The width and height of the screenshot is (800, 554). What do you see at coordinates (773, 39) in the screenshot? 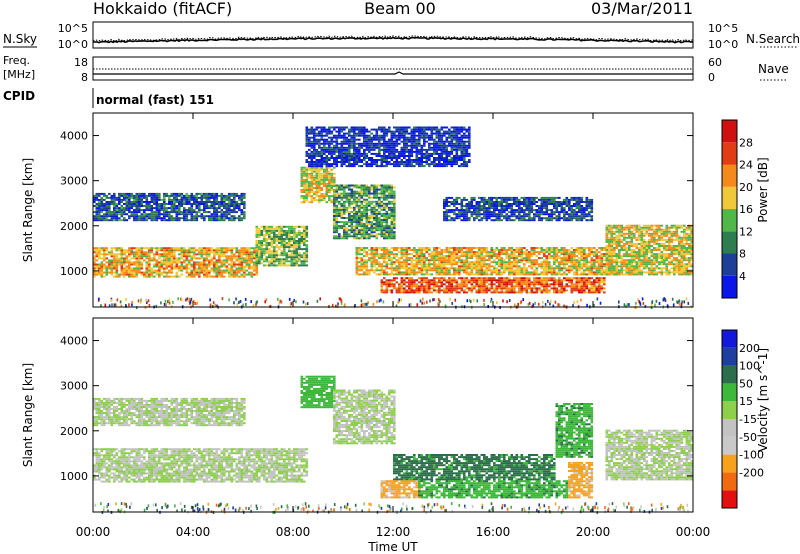
I see `nsearch-label: N.Search` at bounding box center [773, 39].